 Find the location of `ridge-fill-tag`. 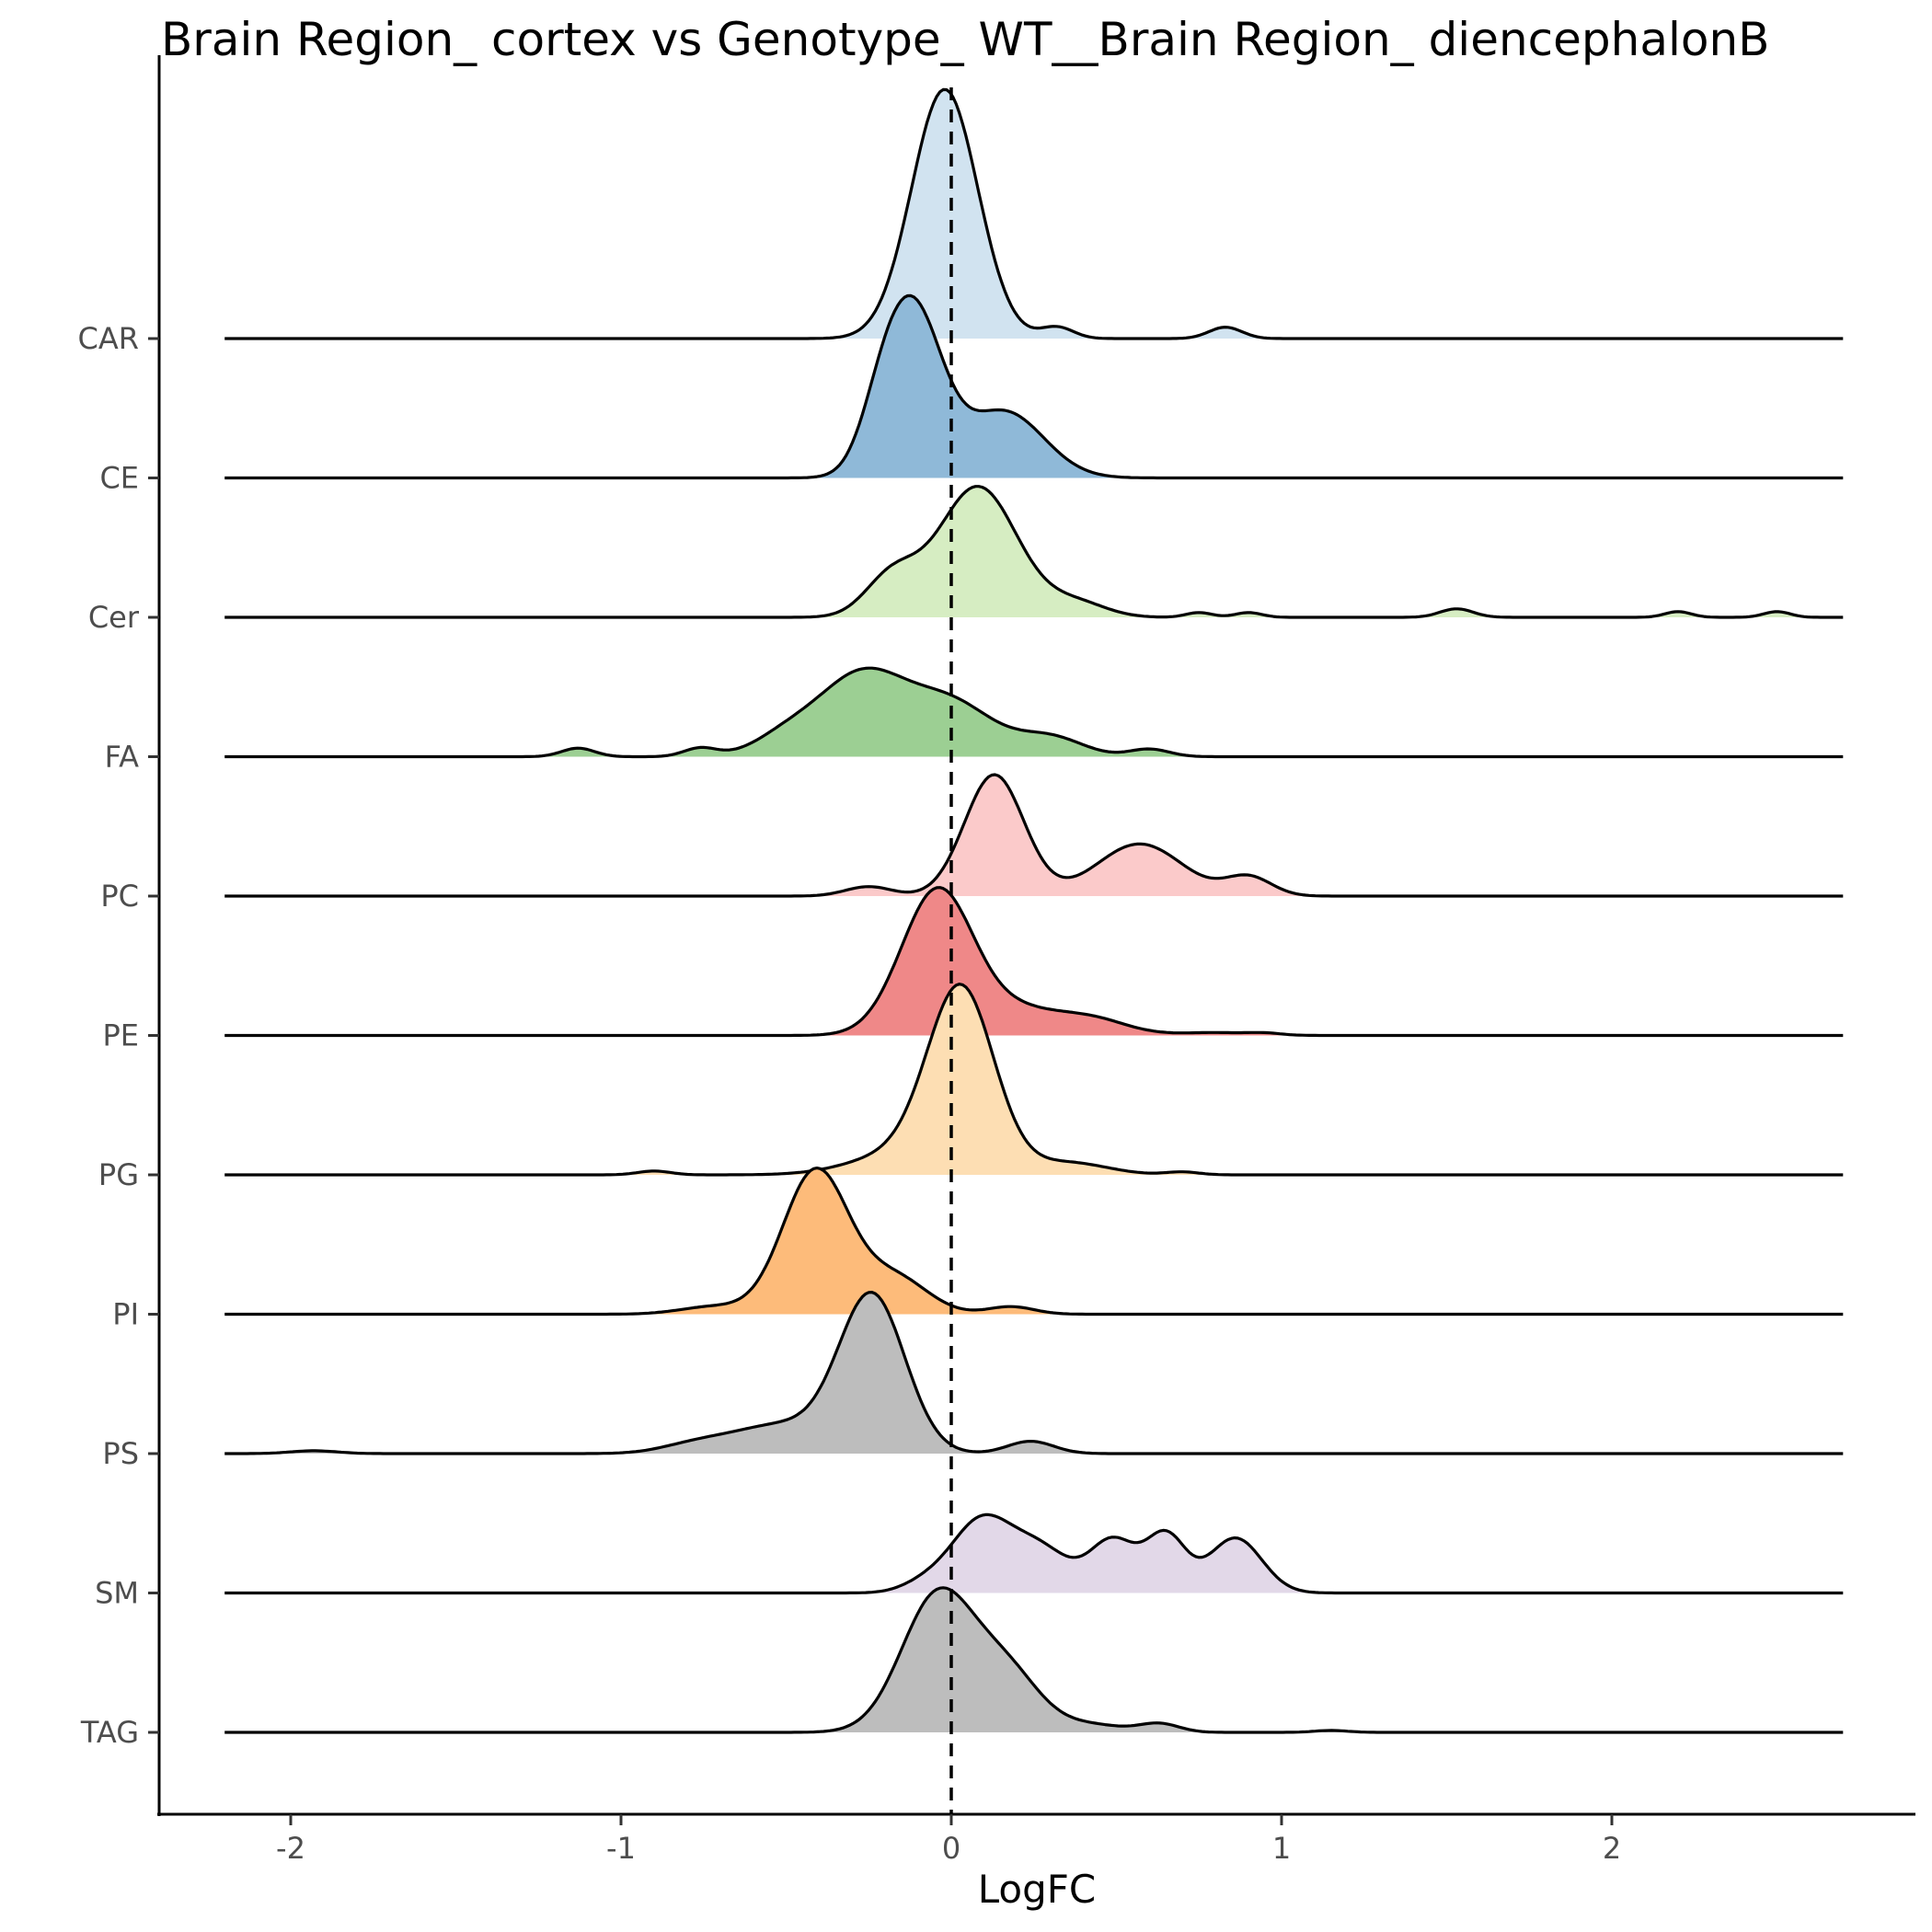

ridge-fill-tag is located at coordinates (1034, 1659).